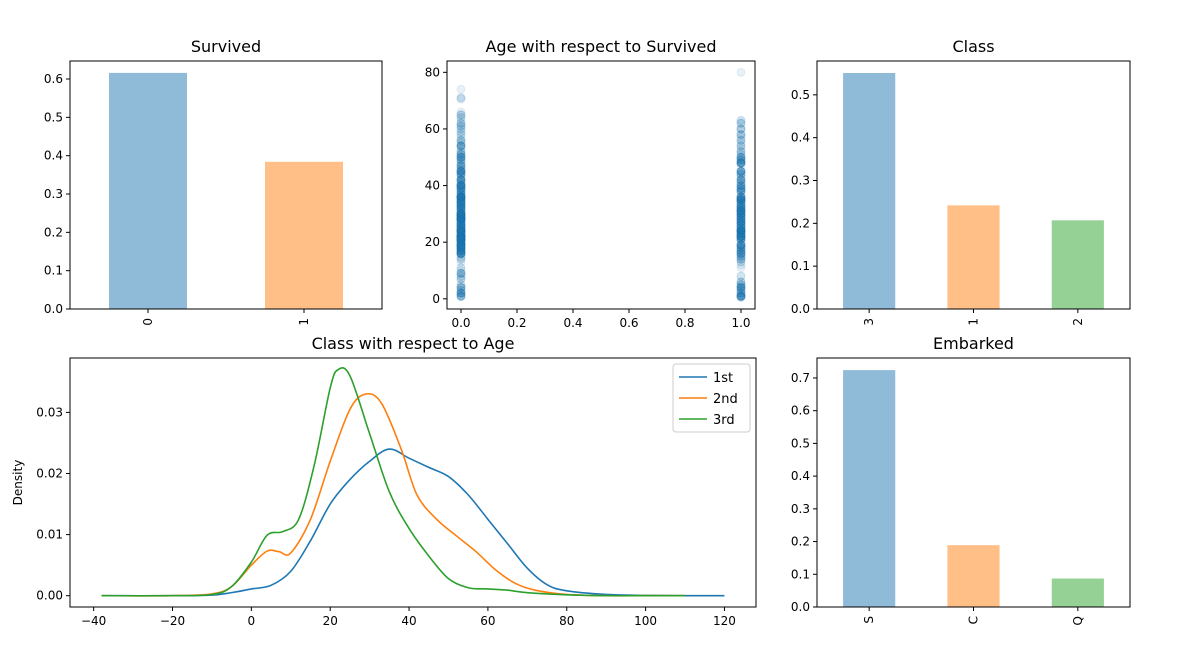 This screenshot has height=663, width=1183. I want to click on bar-Q, so click(1077, 592).